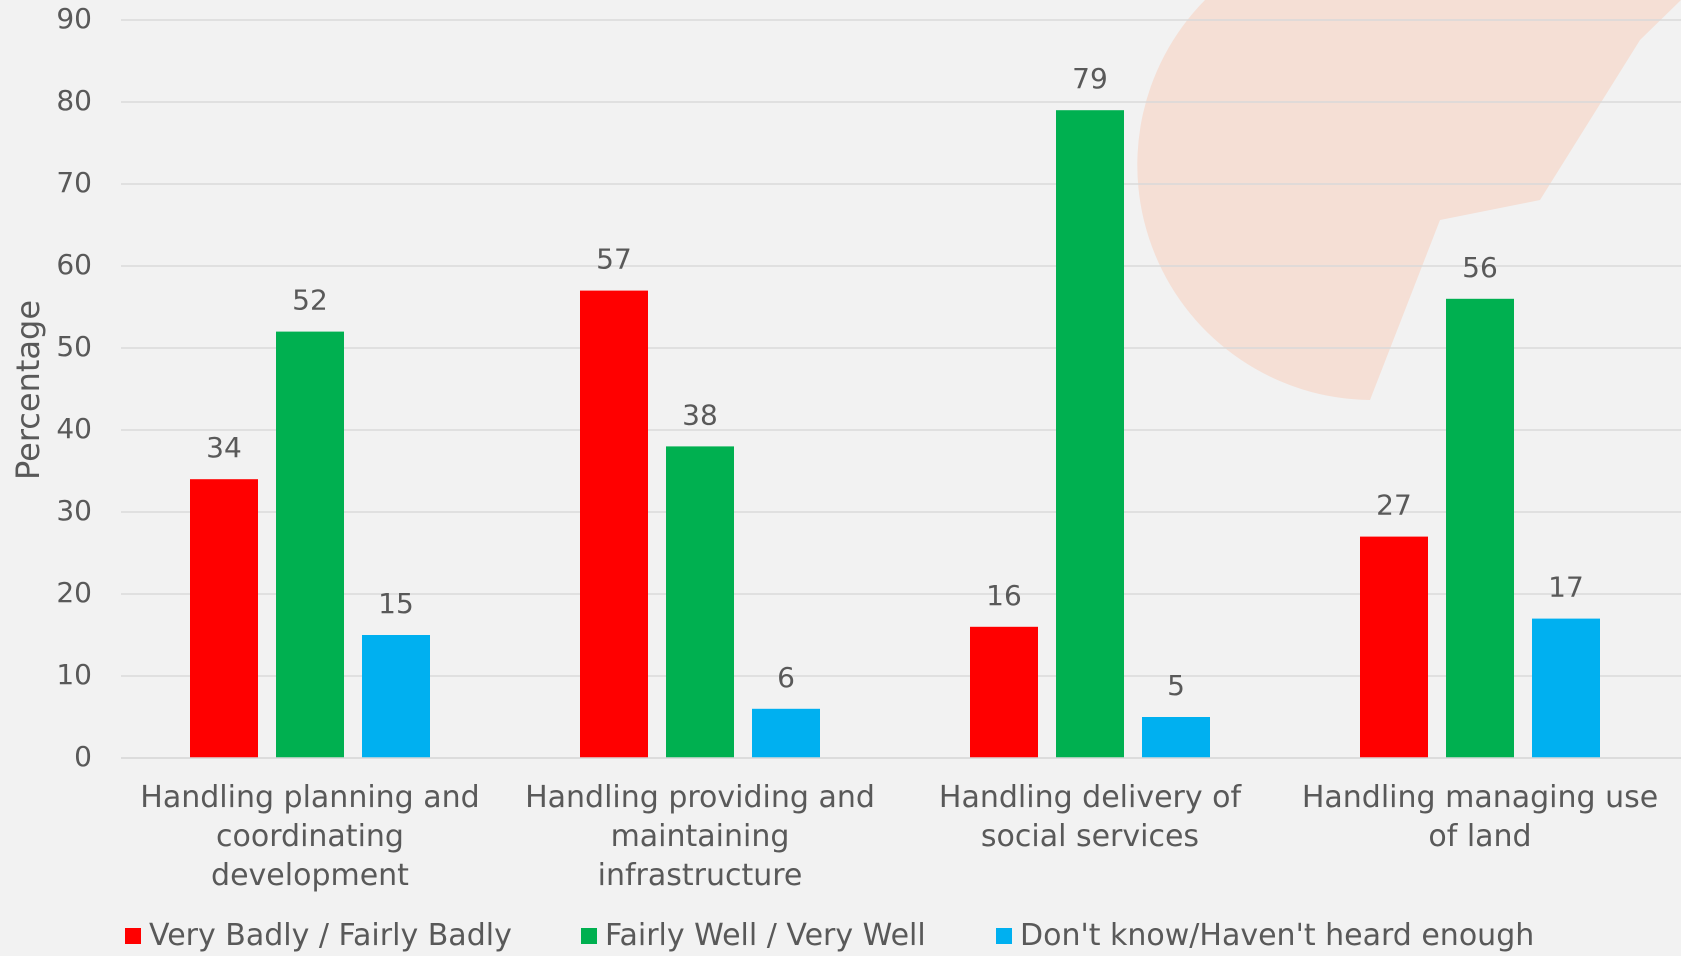 The width and height of the screenshot is (1681, 956). What do you see at coordinates (396, 603) in the screenshot?
I see `data-label: 15` at bounding box center [396, 603].